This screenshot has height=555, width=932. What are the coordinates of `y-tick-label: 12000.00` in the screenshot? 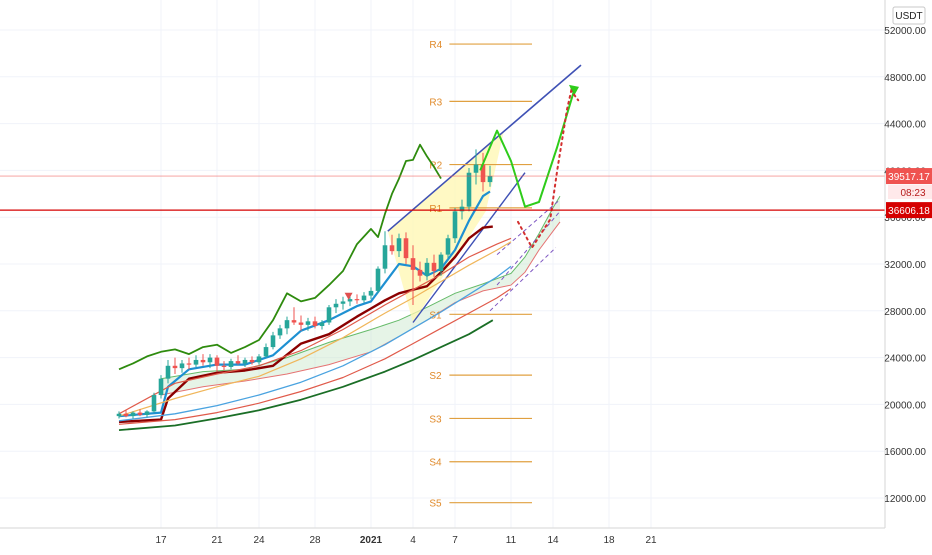 It's located at (905, 499).